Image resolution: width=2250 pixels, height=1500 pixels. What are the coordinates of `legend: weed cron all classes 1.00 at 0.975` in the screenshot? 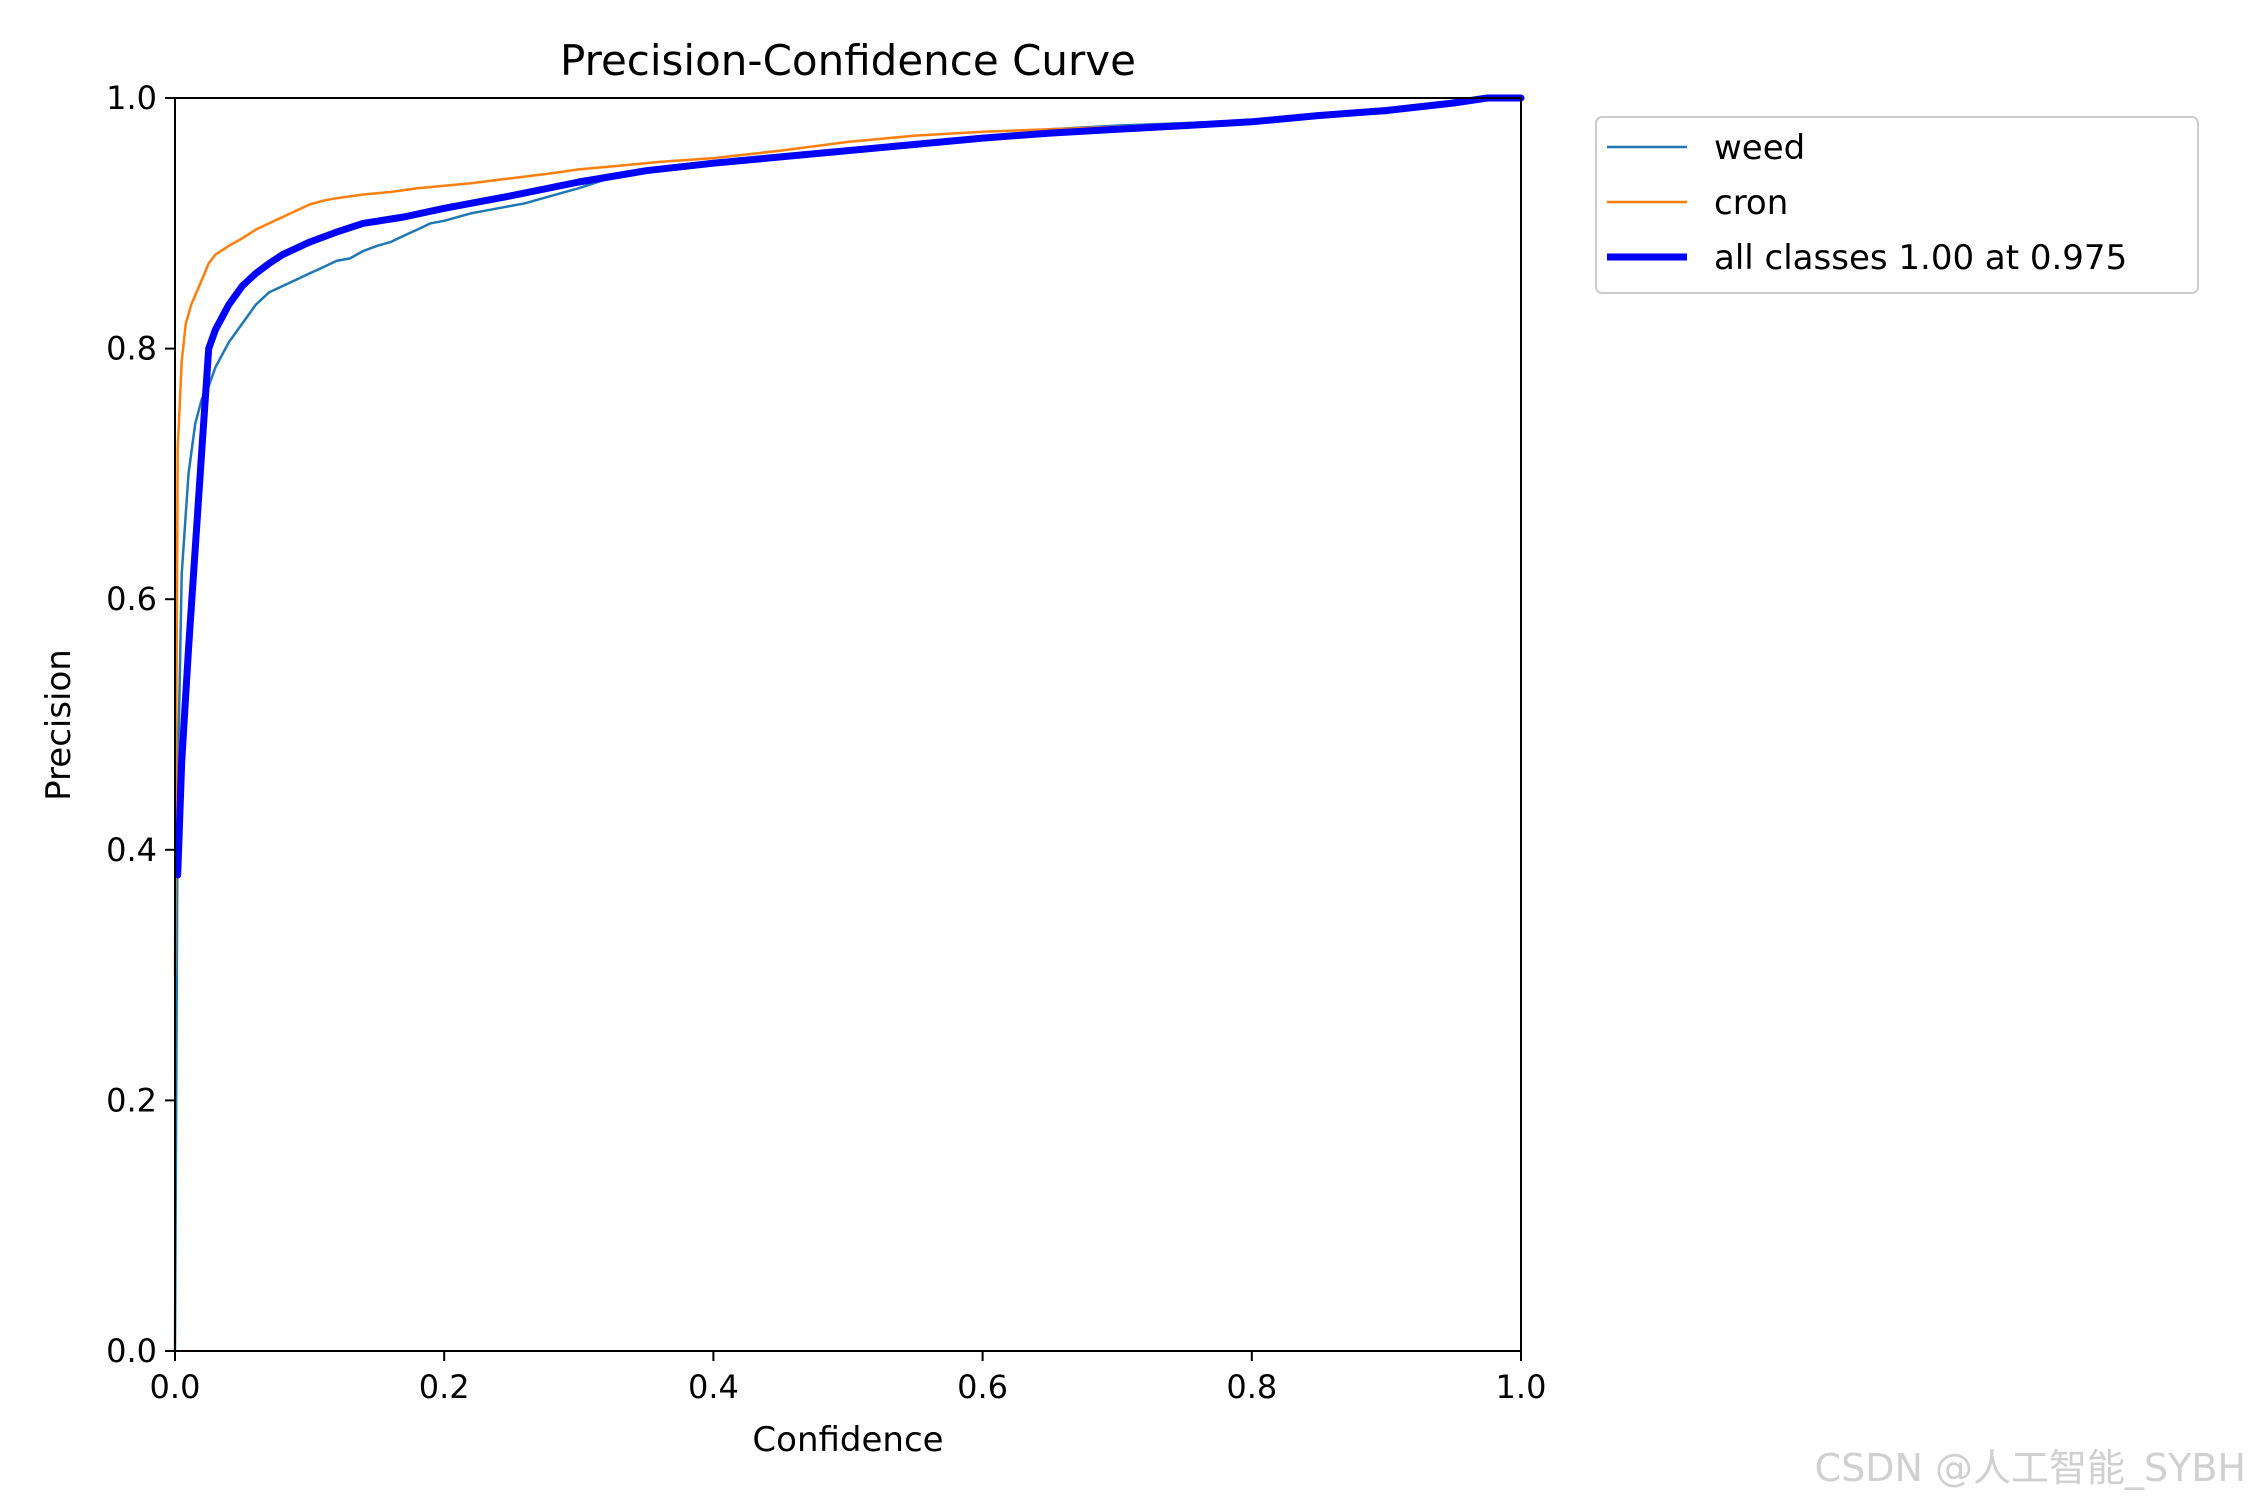 It's located at (1897, 205).